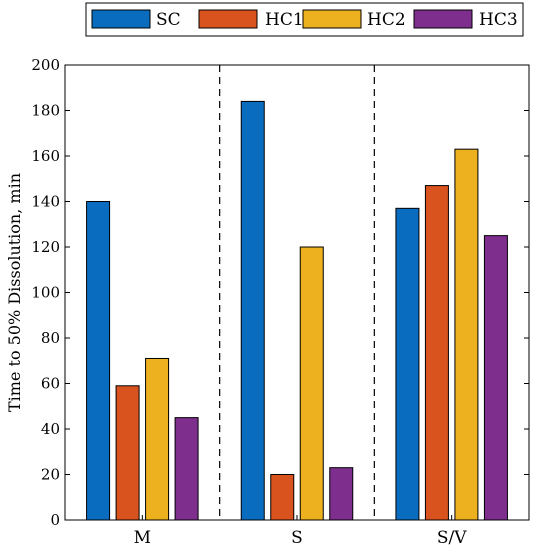 The image size is (550, 550). I want to click on y-tick-label: 100, so click(45, 293).